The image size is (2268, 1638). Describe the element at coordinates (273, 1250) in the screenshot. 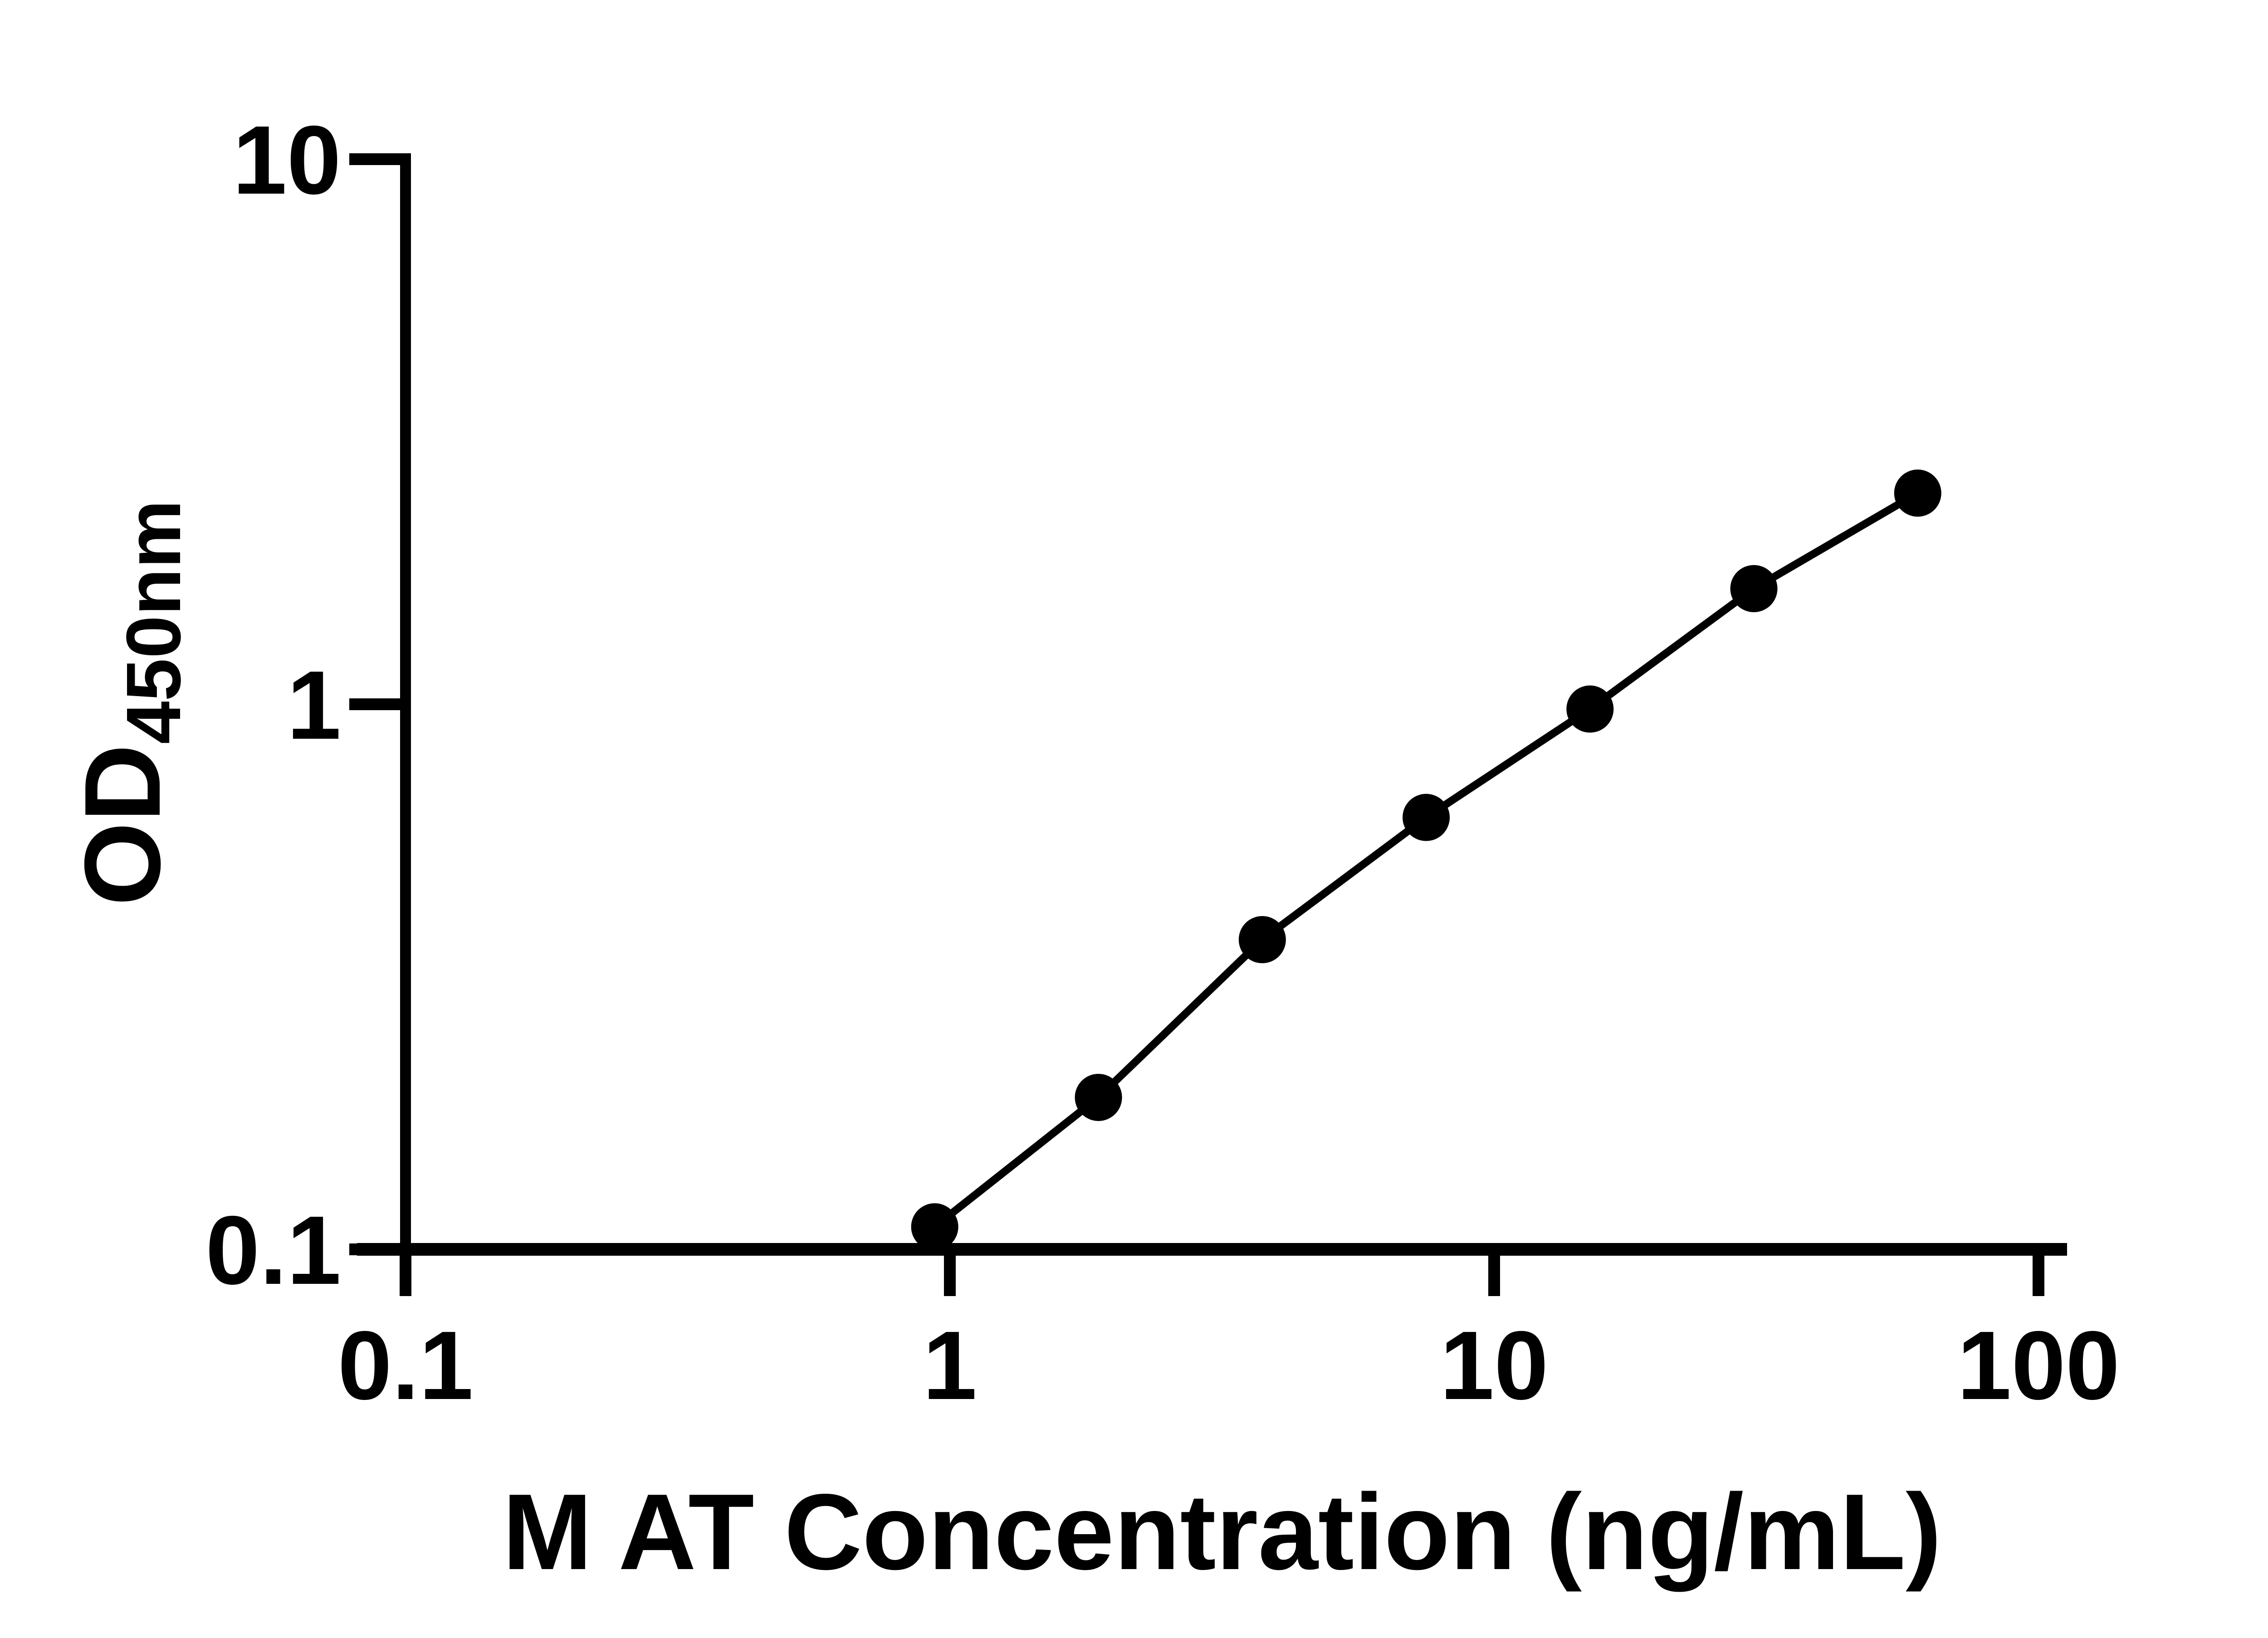

I see `y-tick-label-0.1: 0.1` at that location.